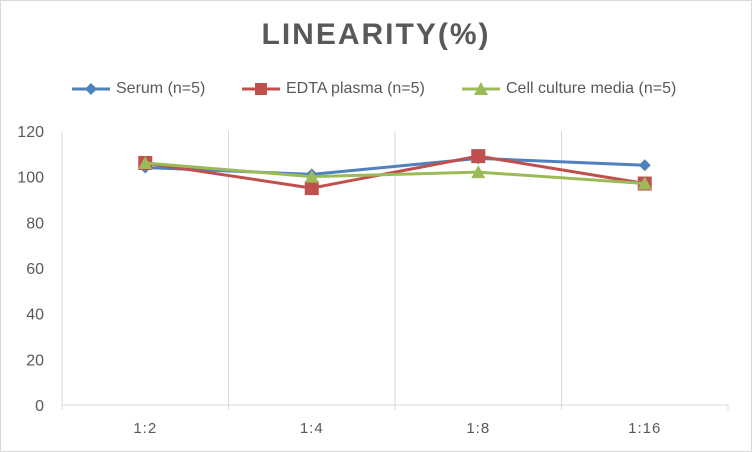  Describe the element at coordinates (35, 269) in the screenshot. I see `y-tick-label: 60` at that location.